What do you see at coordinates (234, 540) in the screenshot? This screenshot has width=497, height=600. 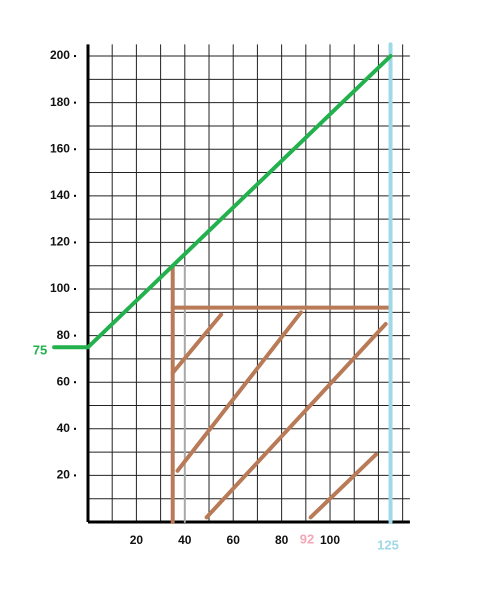 I see `x-tick-label: 60` at bounding box center [234, 540].